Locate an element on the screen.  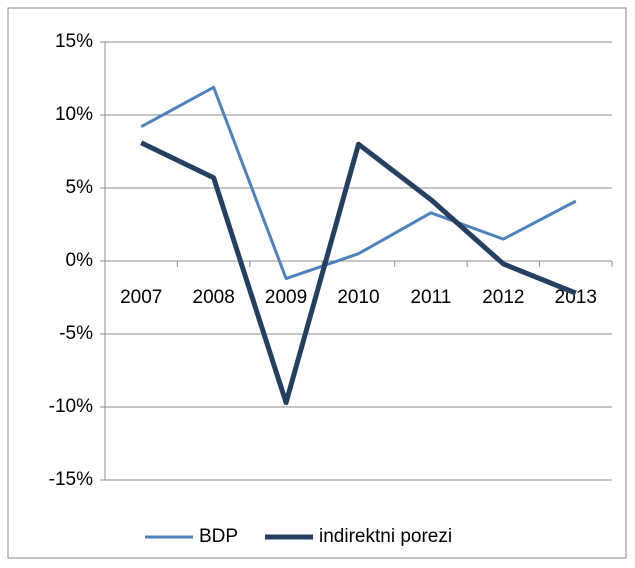
legend-label: indirektni porezi is located at coordinates (385, 536).